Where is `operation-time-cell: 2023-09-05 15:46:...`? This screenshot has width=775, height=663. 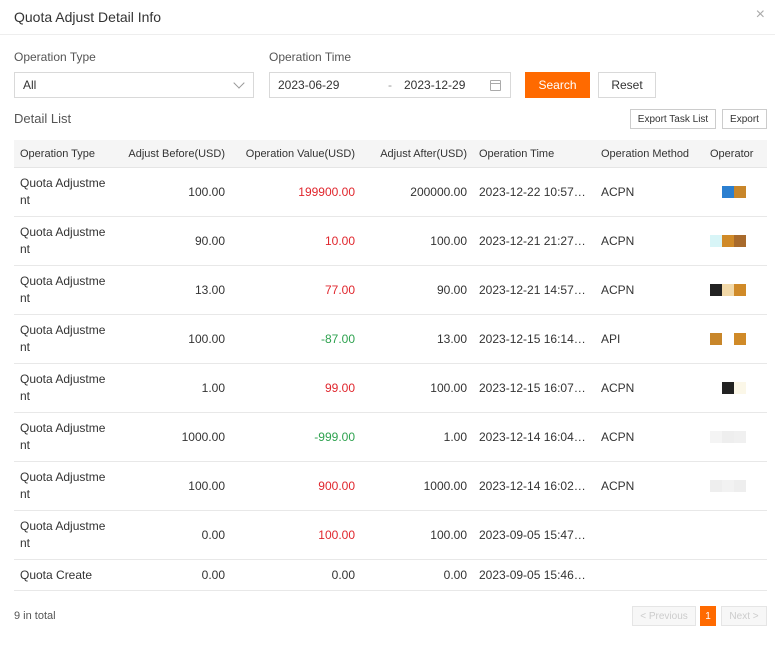
operation-time-cell: 2023-09-05 15:46:... is located at coordinates (534, 575).